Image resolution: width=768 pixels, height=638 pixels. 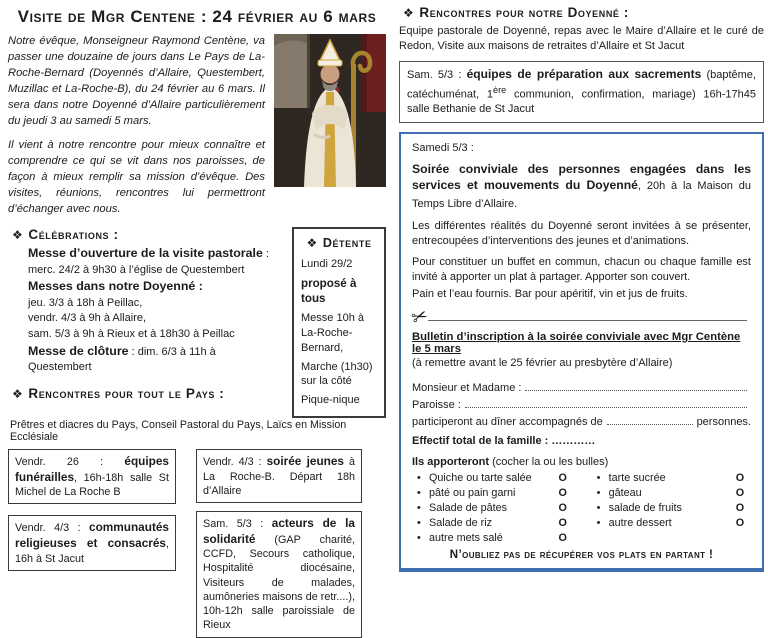 I want to click on field-label: personnes., so click(x=723, y=422).